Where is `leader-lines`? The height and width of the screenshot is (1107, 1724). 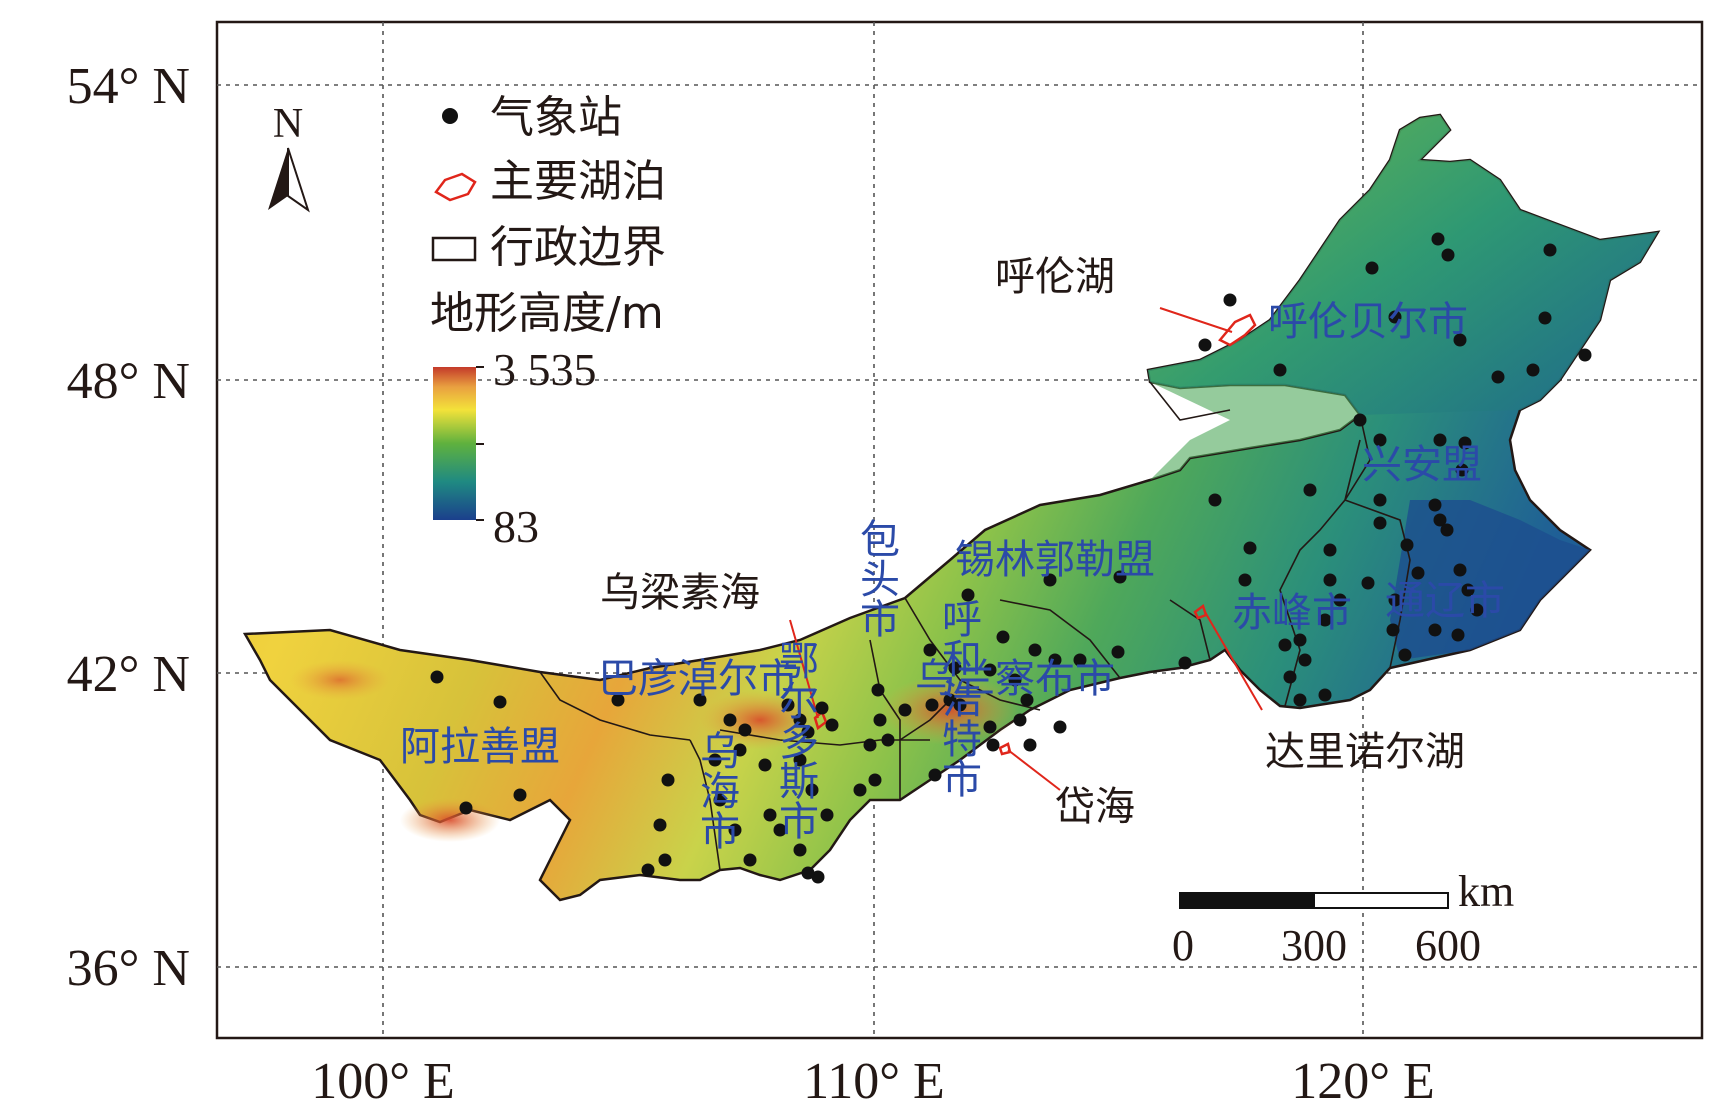
leader-lines is located at coordinates (1026, 549).